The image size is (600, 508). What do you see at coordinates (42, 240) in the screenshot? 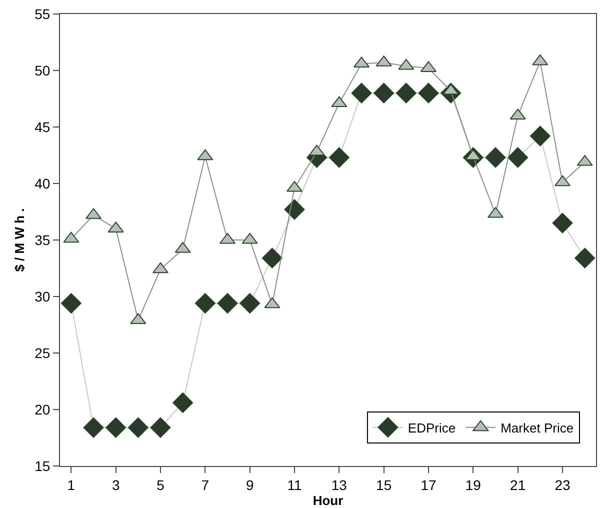
I see `y-tick-label: 35` at bounding box center [42, 240].